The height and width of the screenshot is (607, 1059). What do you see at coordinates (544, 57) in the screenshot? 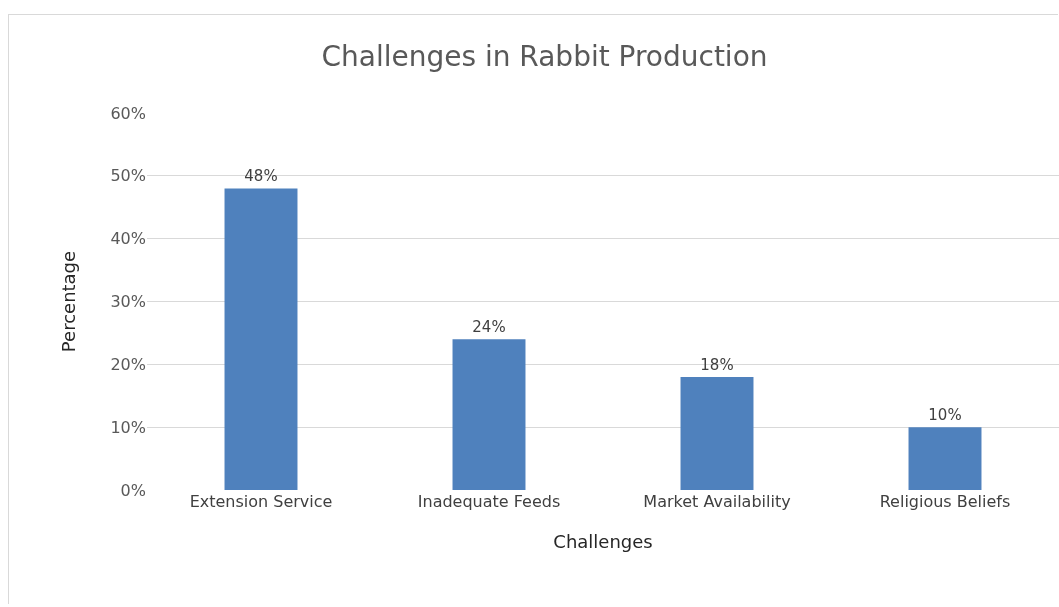
I see `chart-title: Challenges in Rabbit Production` at bounding box center [544, 57].